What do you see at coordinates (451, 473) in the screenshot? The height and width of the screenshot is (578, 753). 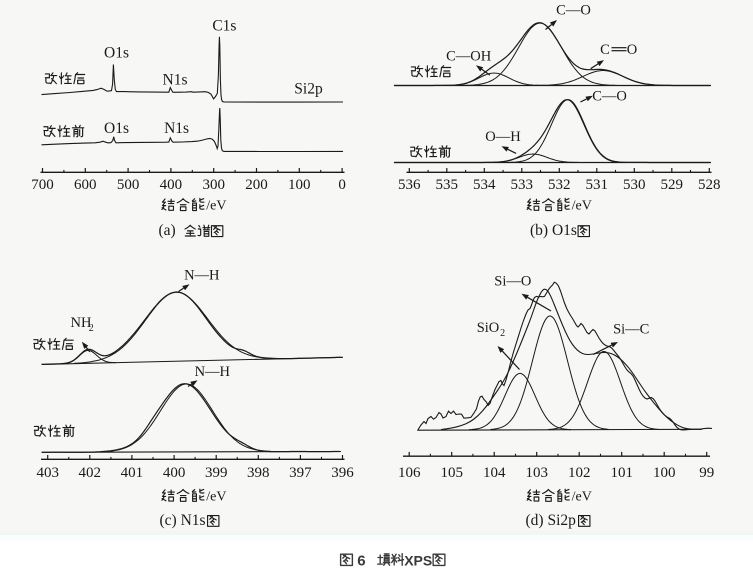 I see `svg-text: 105` at bounding box center [451, 473].